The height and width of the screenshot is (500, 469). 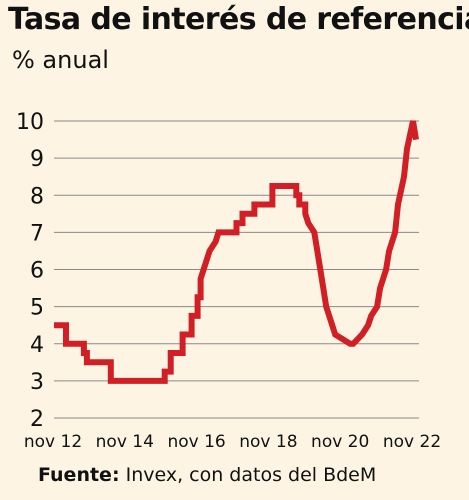 I want to click on y-tick-label: 3, so click(x=37, y=382).